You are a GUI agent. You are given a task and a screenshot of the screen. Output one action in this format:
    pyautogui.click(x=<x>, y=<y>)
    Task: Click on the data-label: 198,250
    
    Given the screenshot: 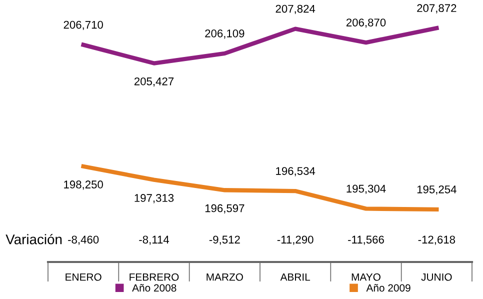 What is the action you would take?
    pyautogui.click(x=83, y=185)
    